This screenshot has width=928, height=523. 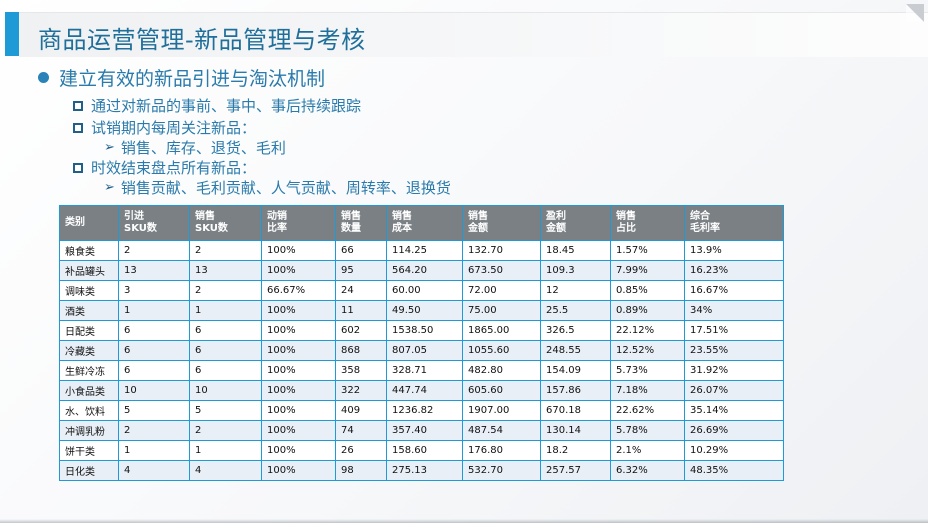 I want to click on sub-bullet-3-detail-text: 销售贡献、毛利贡献、人气贡献、周转率、退换货, so click(x=285, y=188).